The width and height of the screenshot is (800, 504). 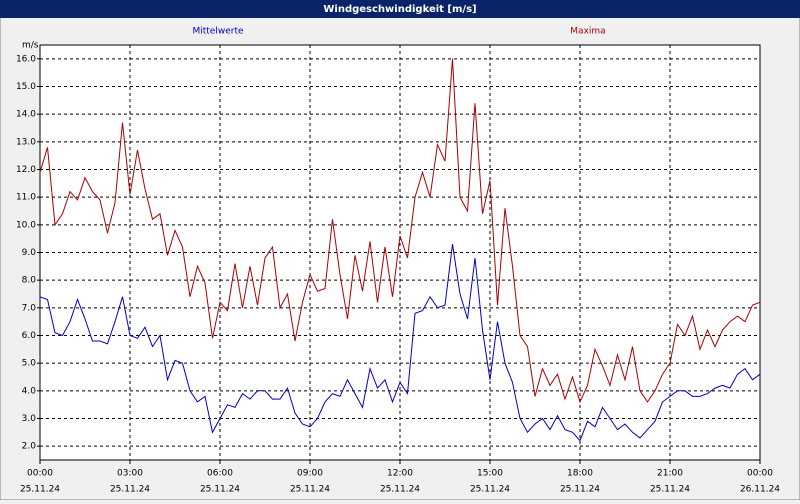 What do you see at coordinates (490, 474) in the screenshot?
I see `x-tick-label: 15:00` at bounding box center [490, 474].